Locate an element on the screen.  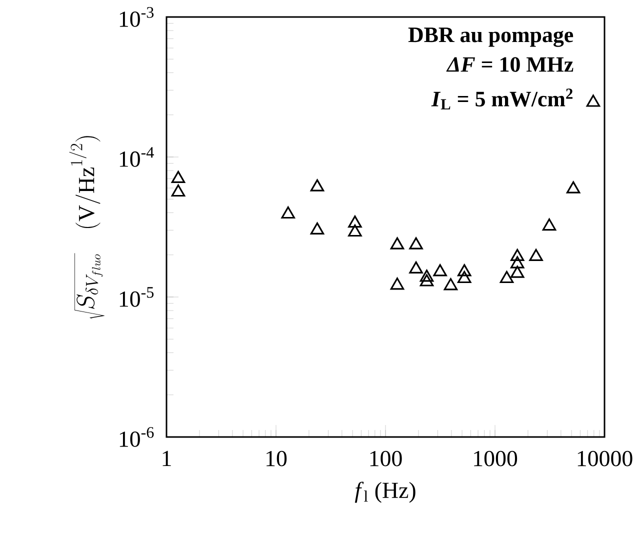
y-tick-label: 10$^{-4}$ is located at coordinates (137, 157).